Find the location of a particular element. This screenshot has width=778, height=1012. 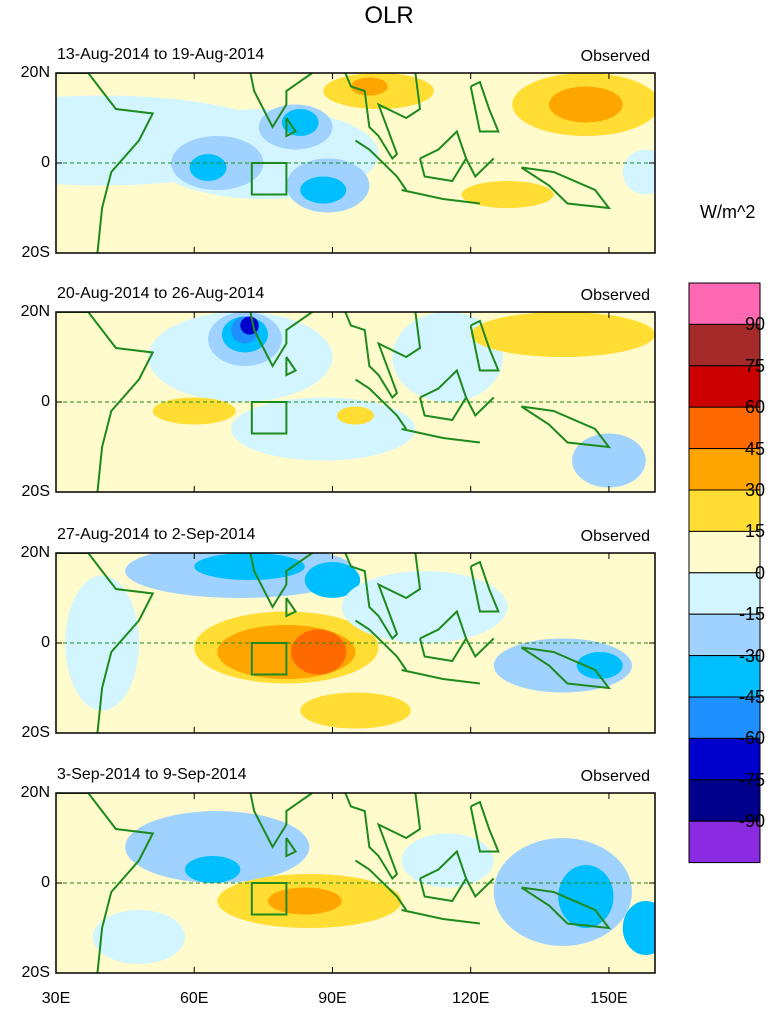

panel-period: 20-Aug-2014 to 26-Aug-2014 is located at coordinates (161, 293).